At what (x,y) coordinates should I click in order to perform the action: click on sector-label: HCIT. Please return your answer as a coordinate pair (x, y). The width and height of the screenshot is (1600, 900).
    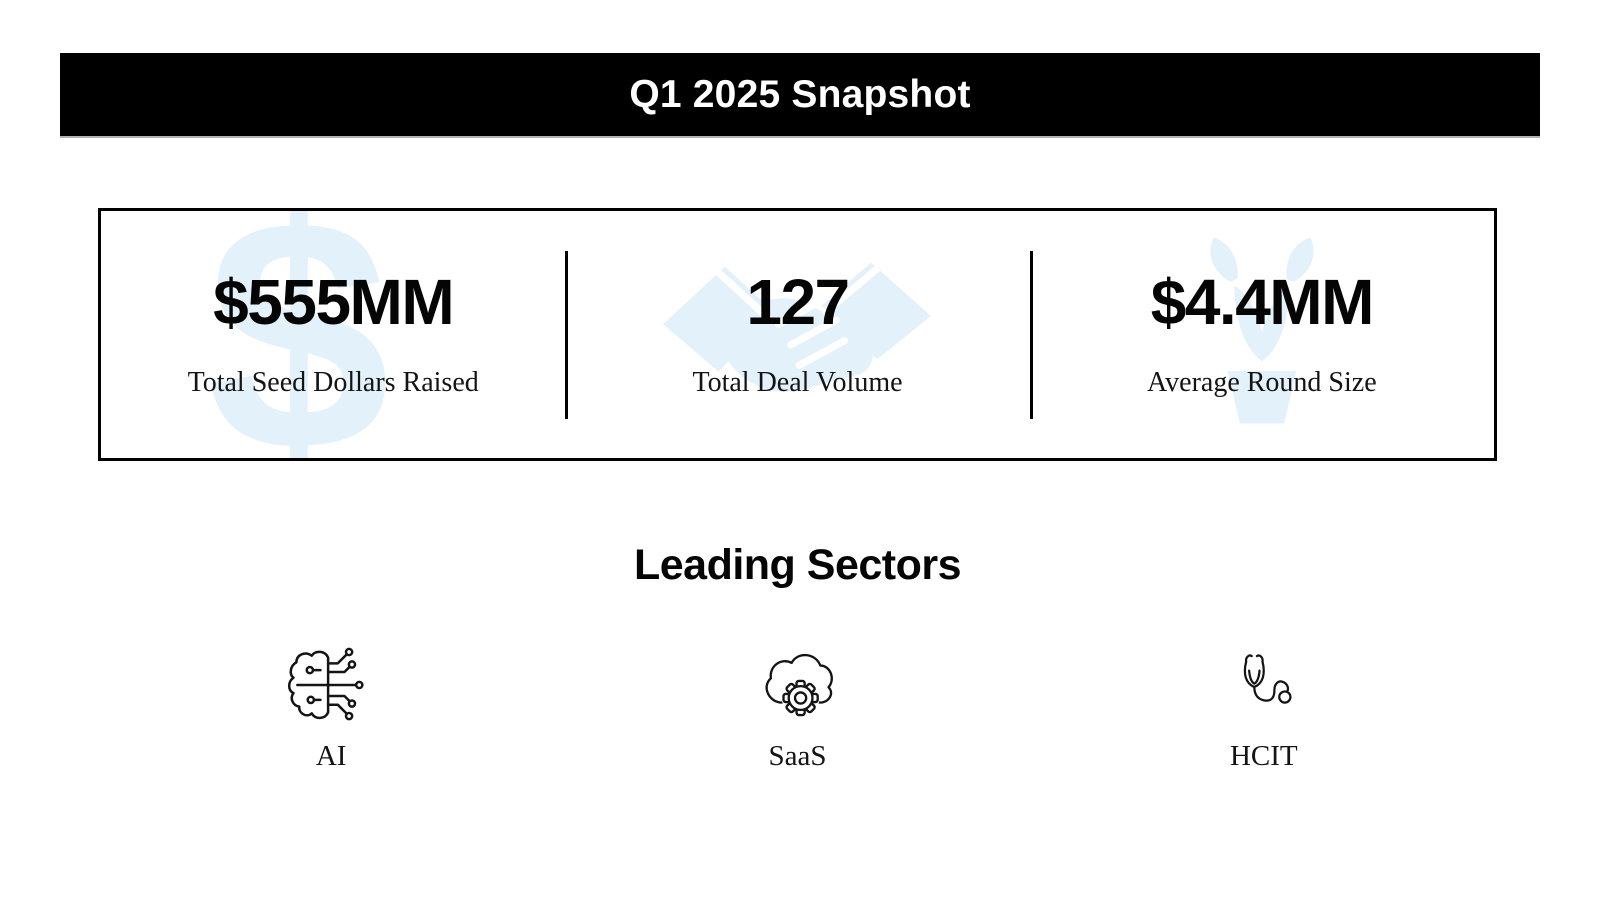
    Looking at the image, I should click on (1263, 756).